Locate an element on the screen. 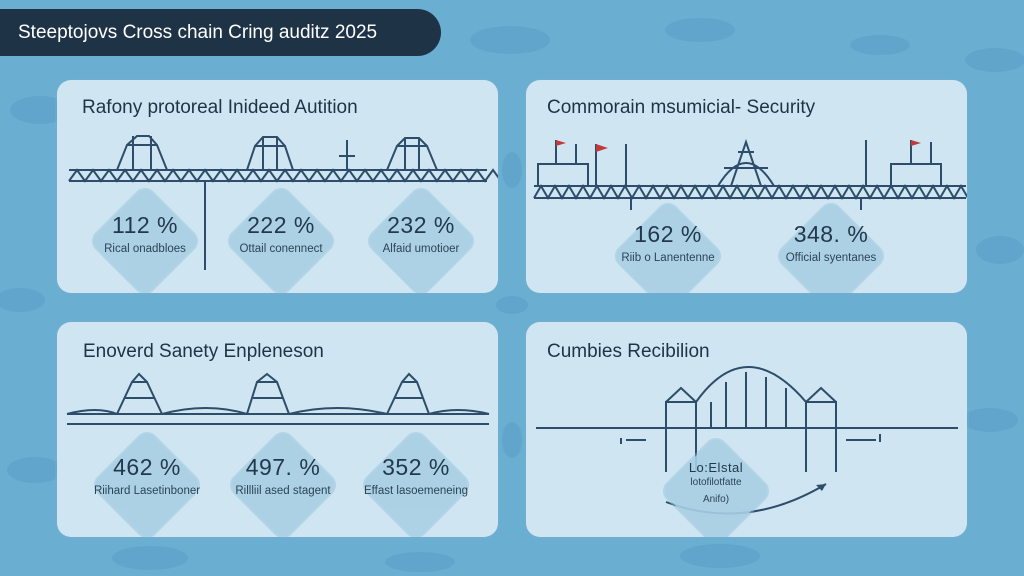 The image size is (1024, 576). stat-card: Lo:Elstal lotofilotfatte Anifo) is located at coordinates (716, 486).